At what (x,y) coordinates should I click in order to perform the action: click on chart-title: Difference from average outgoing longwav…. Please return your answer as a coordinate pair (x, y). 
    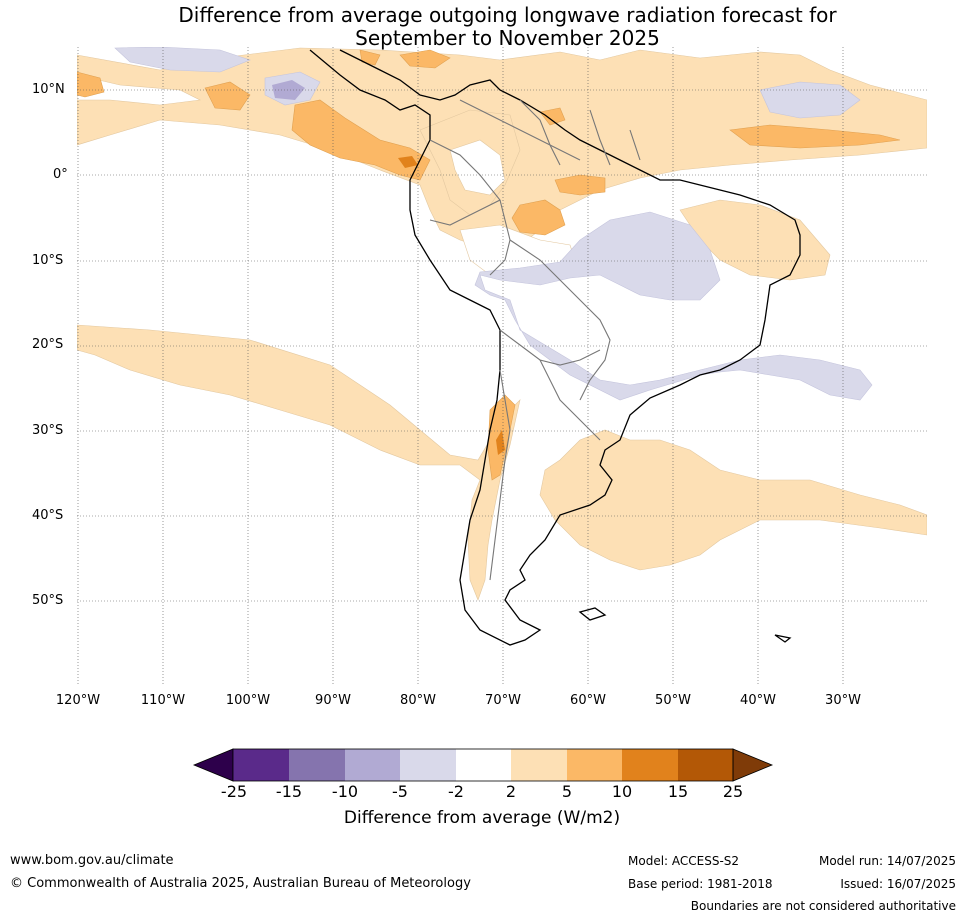
    Looking at the image, I should click on (482, 27).